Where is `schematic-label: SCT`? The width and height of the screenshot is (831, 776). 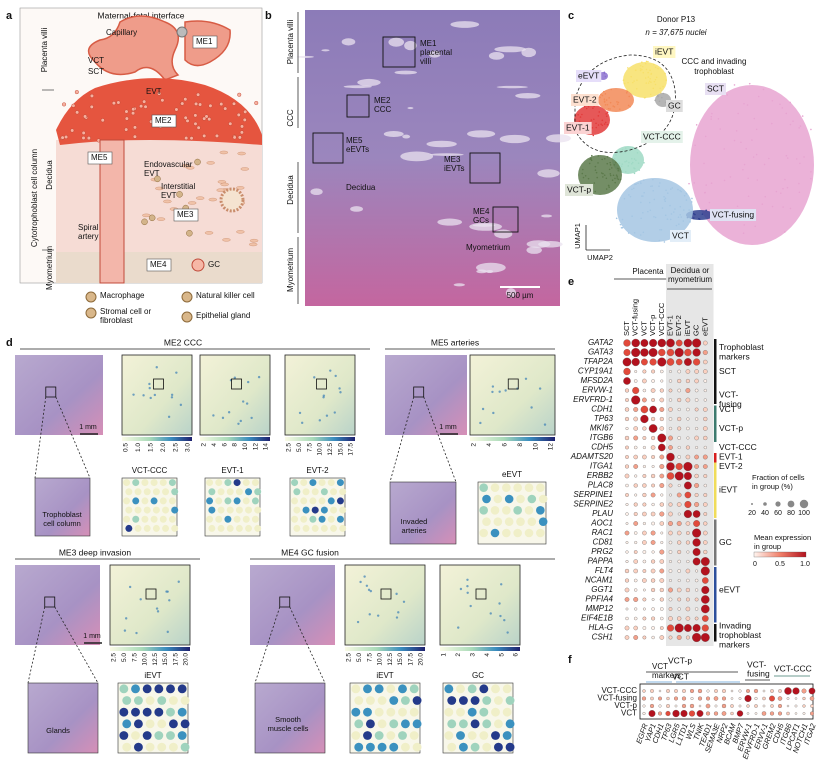 schematic-label: SCT is located at coordinates (96, 71).